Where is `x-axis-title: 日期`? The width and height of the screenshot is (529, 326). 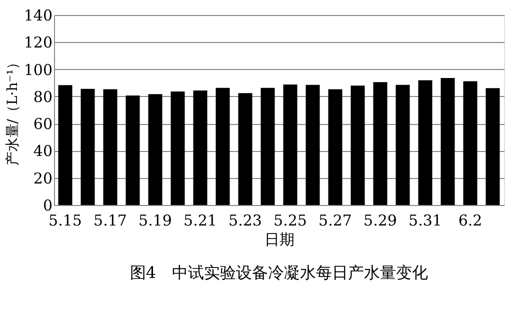
x-axis-title: 日期 is located at coordinates (279, 239).